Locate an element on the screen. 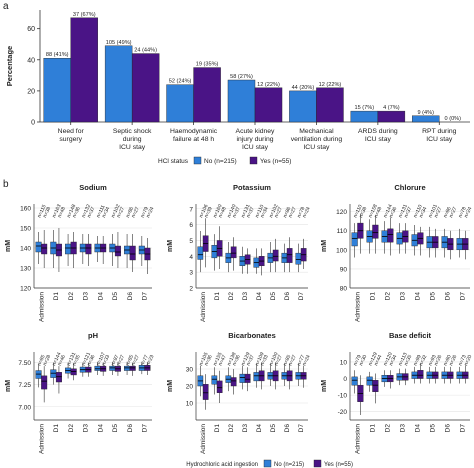 The image size is (474, 468). n-label: n=100 is located at coordinates (273, 358).